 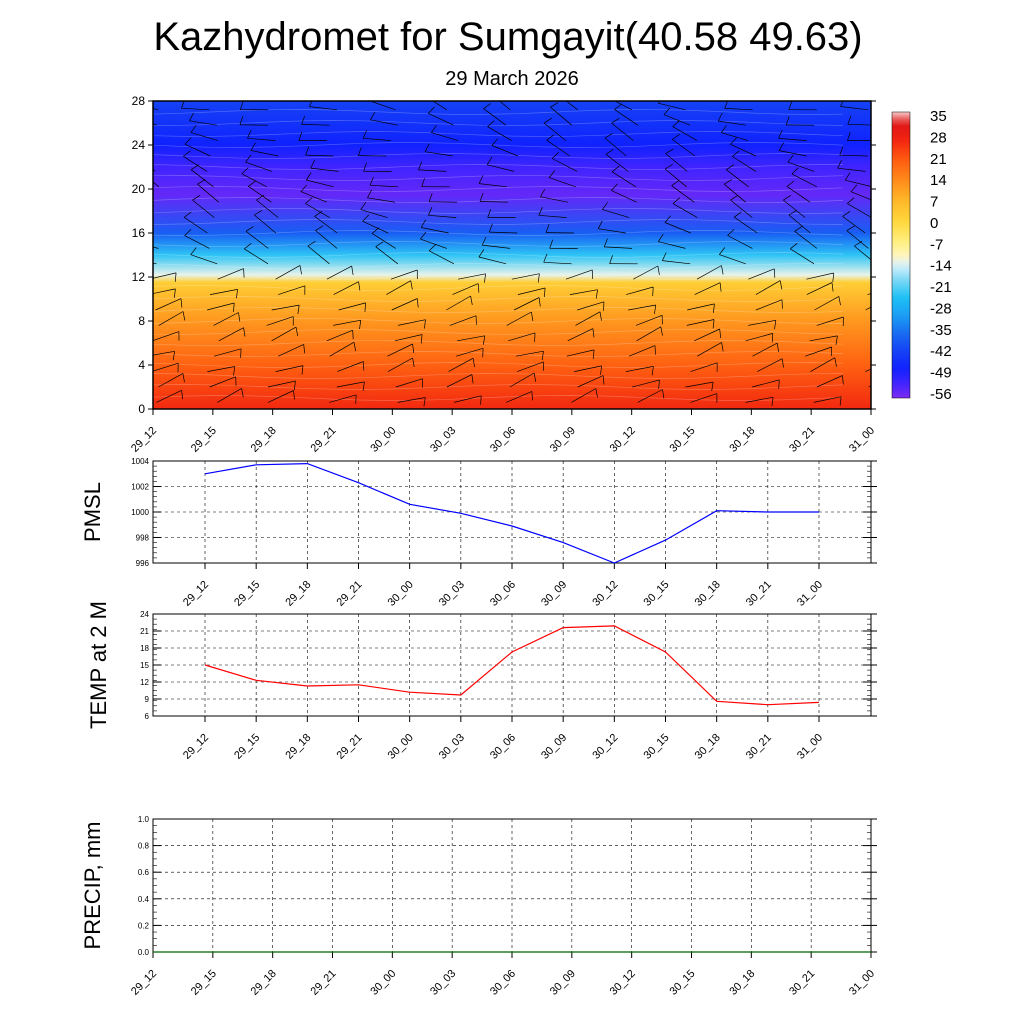 I want to click on y-axis-label: TEMP at 2 M, so click(x=98, y=665).